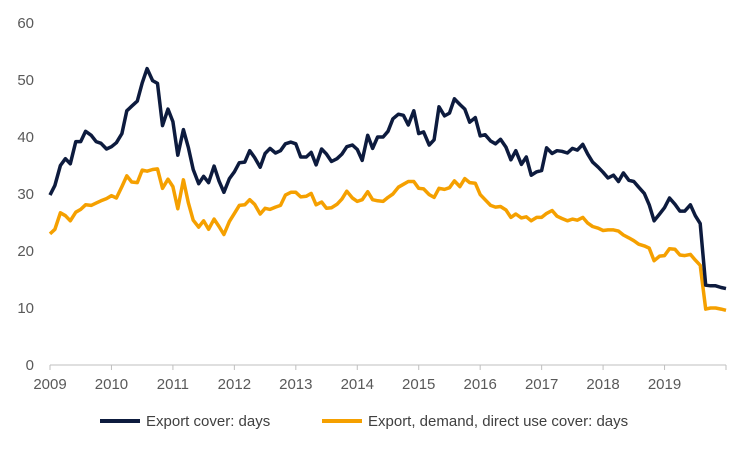  I want to click on x-tick-label: 2019, so click(664, 384).